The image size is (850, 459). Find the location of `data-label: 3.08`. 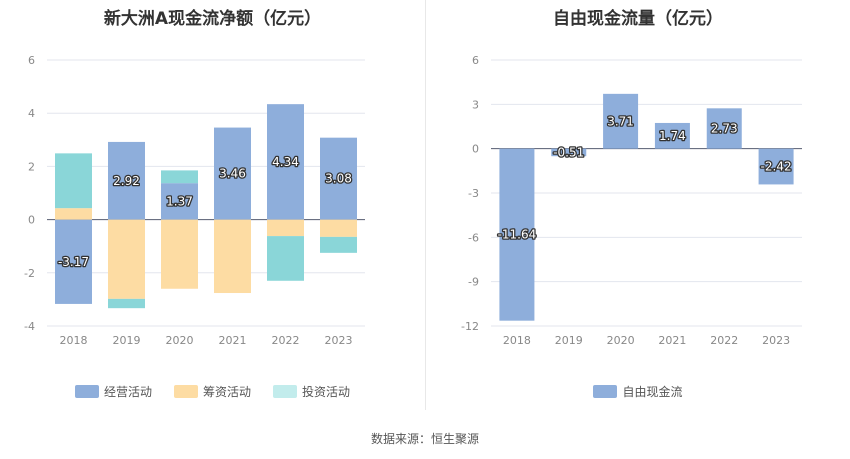

data-label: 3.08 is located at coordinates (338, 179).